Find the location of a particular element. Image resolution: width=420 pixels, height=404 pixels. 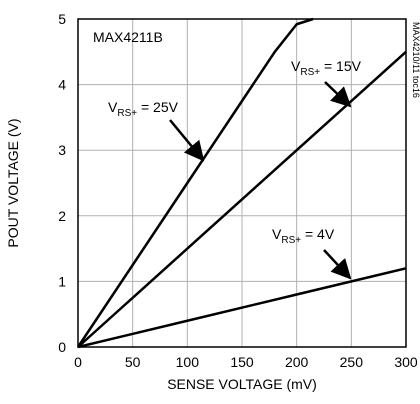

x-tick-label: 50 is located at coordinates (133, 362).